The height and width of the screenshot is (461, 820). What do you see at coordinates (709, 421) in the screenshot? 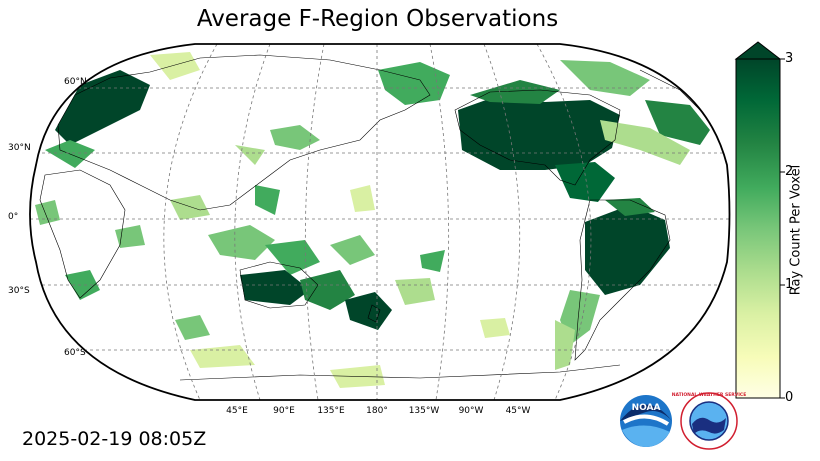
I see `nws-logo: NATIONAL WEATHER SERVICE` at bounding box center [709, 421].